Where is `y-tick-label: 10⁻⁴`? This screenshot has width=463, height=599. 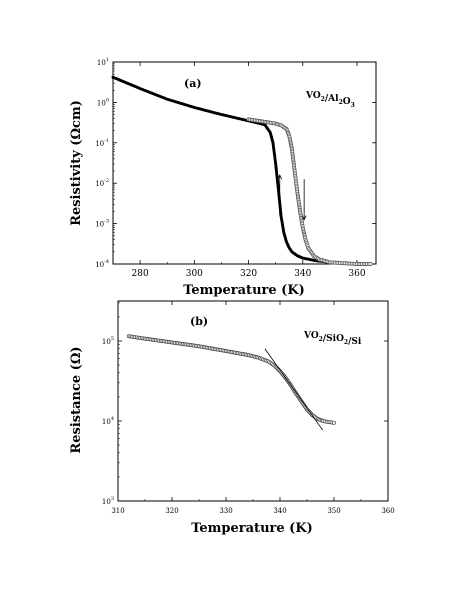
y-tick-label: 10⁻⁴ is located at coordinates (102, 264).